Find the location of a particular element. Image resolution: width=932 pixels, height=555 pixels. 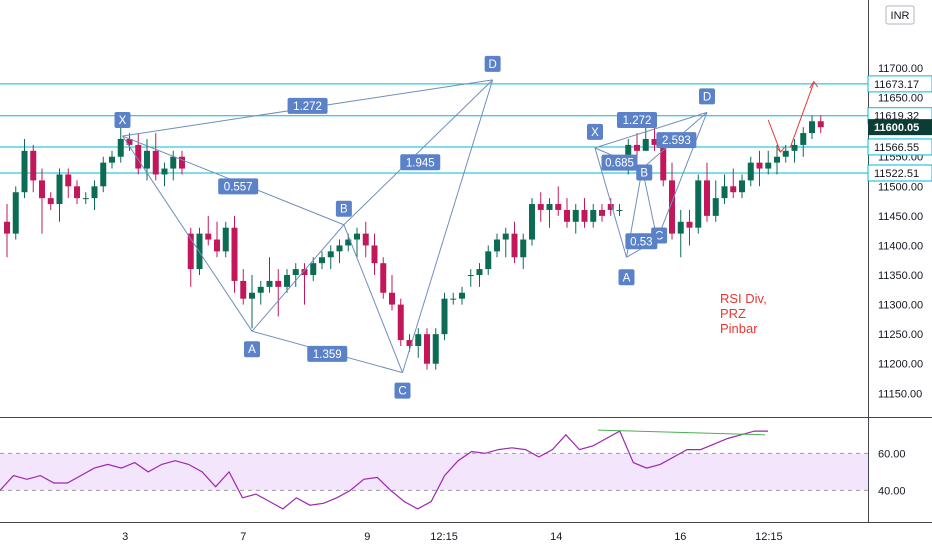

point-label-c: C is located at coordinates (402, 390).